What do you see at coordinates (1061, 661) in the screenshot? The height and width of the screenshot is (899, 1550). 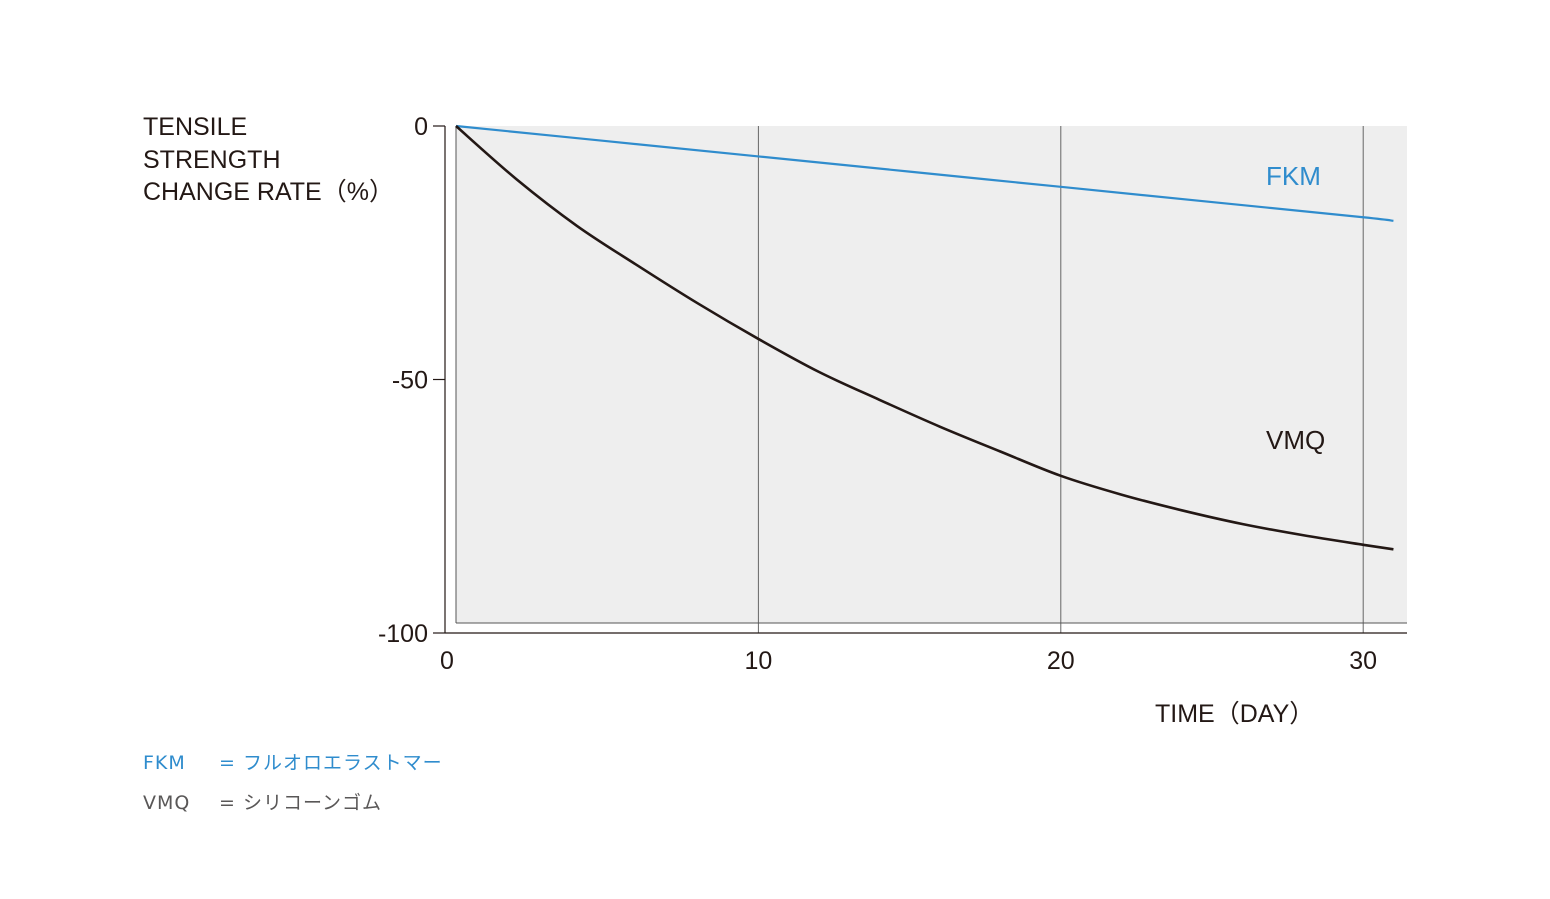 I see `x-tick-label-2: 20` at bounding box center [1061, 661].